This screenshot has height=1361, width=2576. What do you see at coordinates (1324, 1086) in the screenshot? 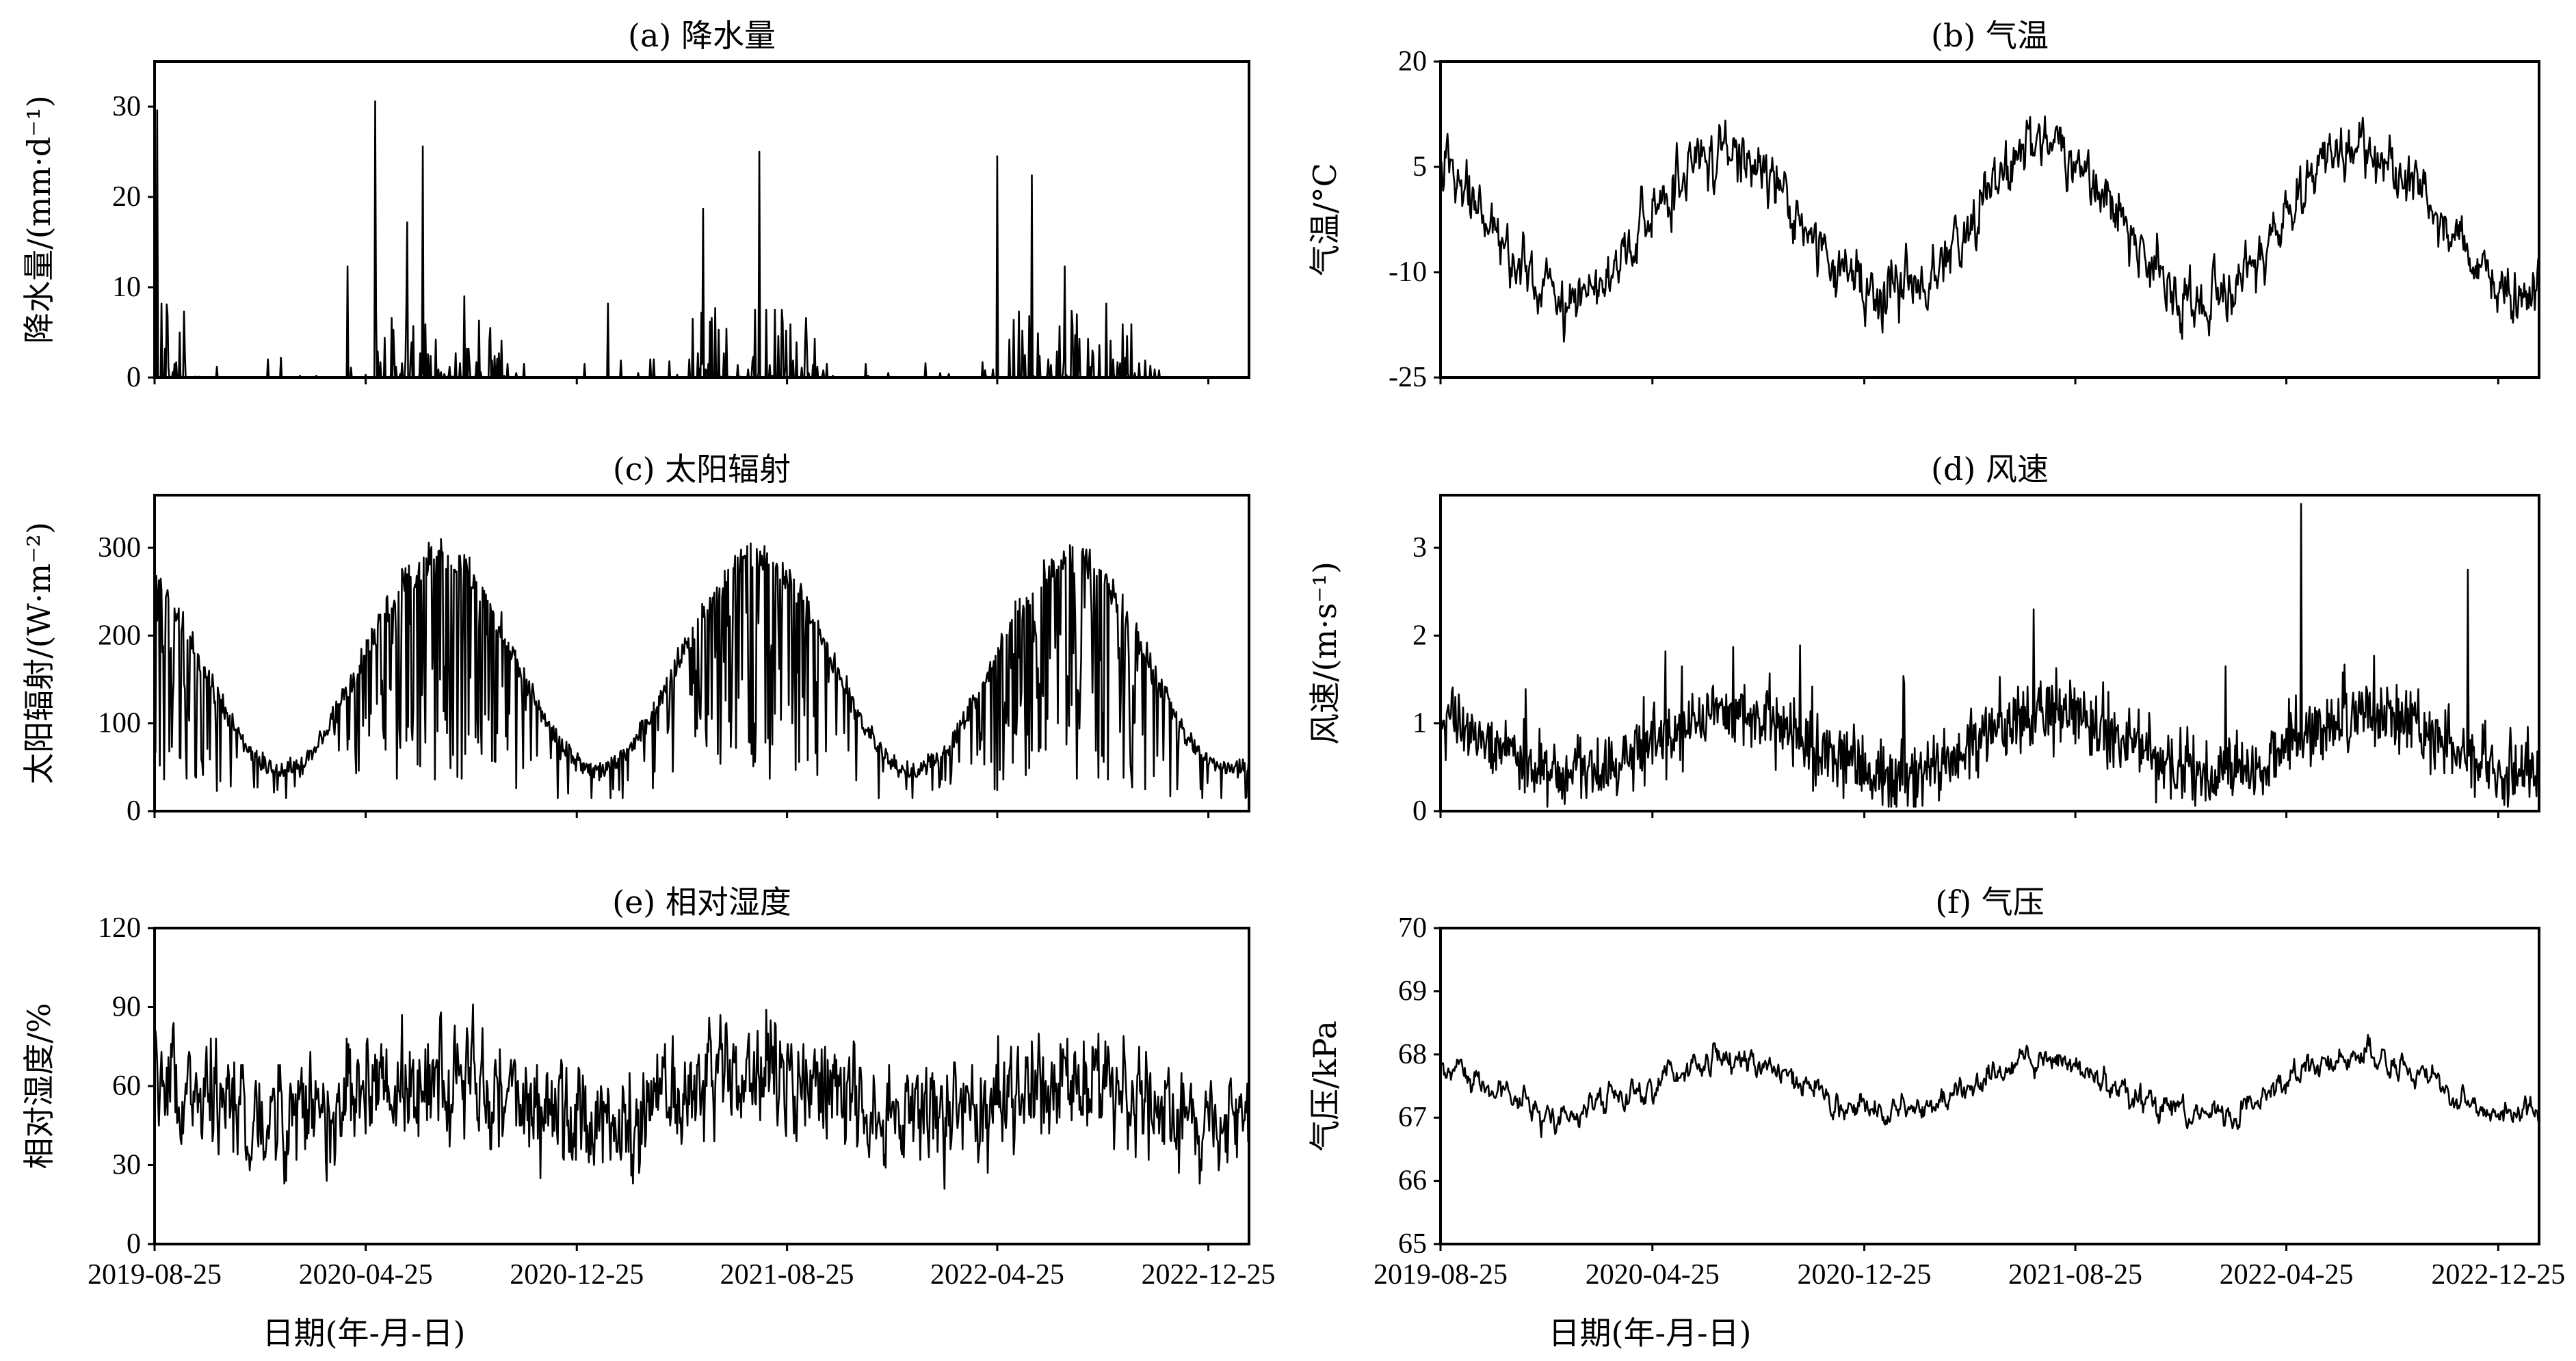
I see `y-axis-label-f: 气压/kPa` at bounding box center [1324, 1086].